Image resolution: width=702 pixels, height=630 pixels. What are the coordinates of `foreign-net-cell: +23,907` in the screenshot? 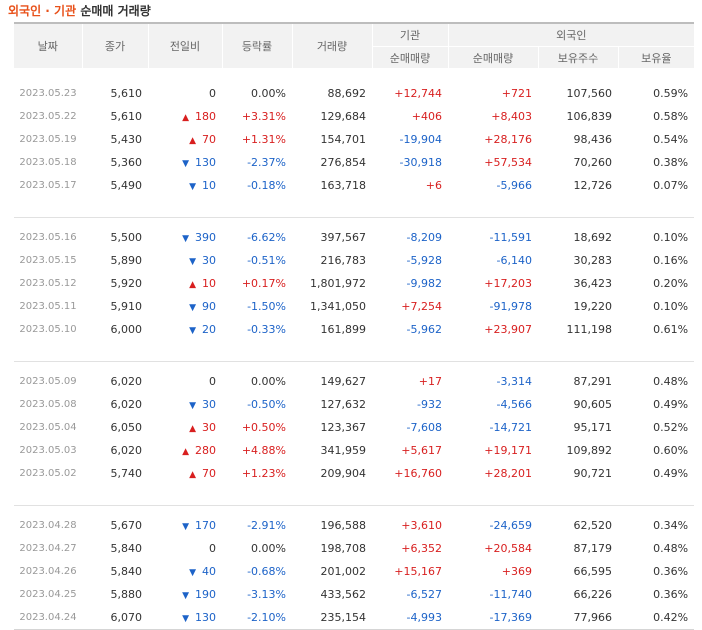 It's located at (508, 329).